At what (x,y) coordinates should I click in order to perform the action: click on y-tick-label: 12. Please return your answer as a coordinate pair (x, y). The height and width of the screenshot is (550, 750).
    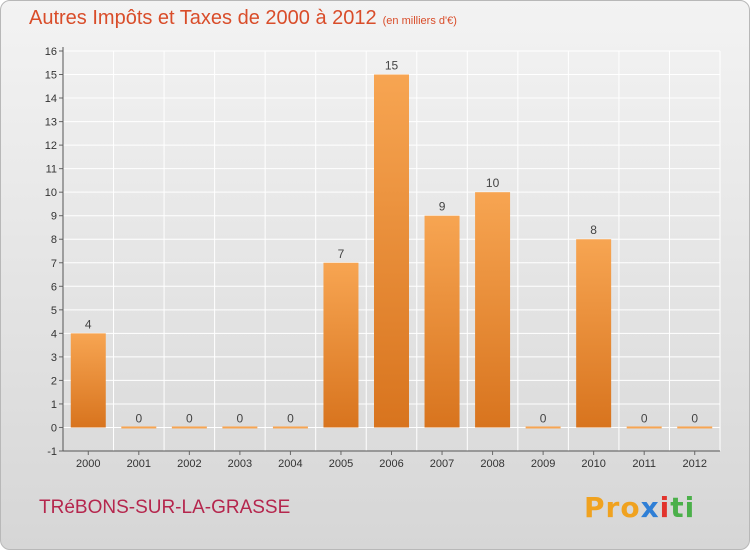
    Looking at the image, I should click on (51, 146).